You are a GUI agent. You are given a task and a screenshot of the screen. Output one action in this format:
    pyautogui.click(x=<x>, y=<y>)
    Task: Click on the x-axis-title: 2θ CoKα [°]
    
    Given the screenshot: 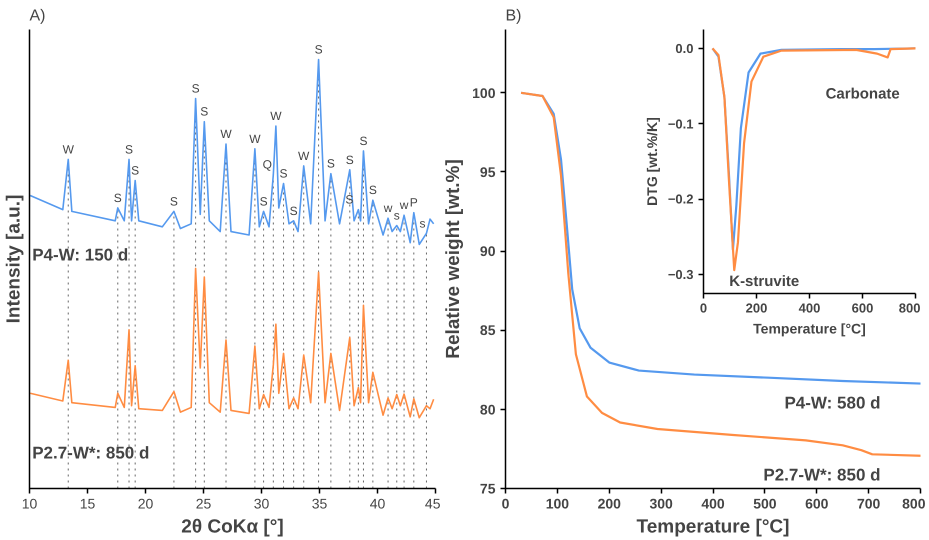 What is the action you would take?
    pyautogui.click(x=232, y=527)
    